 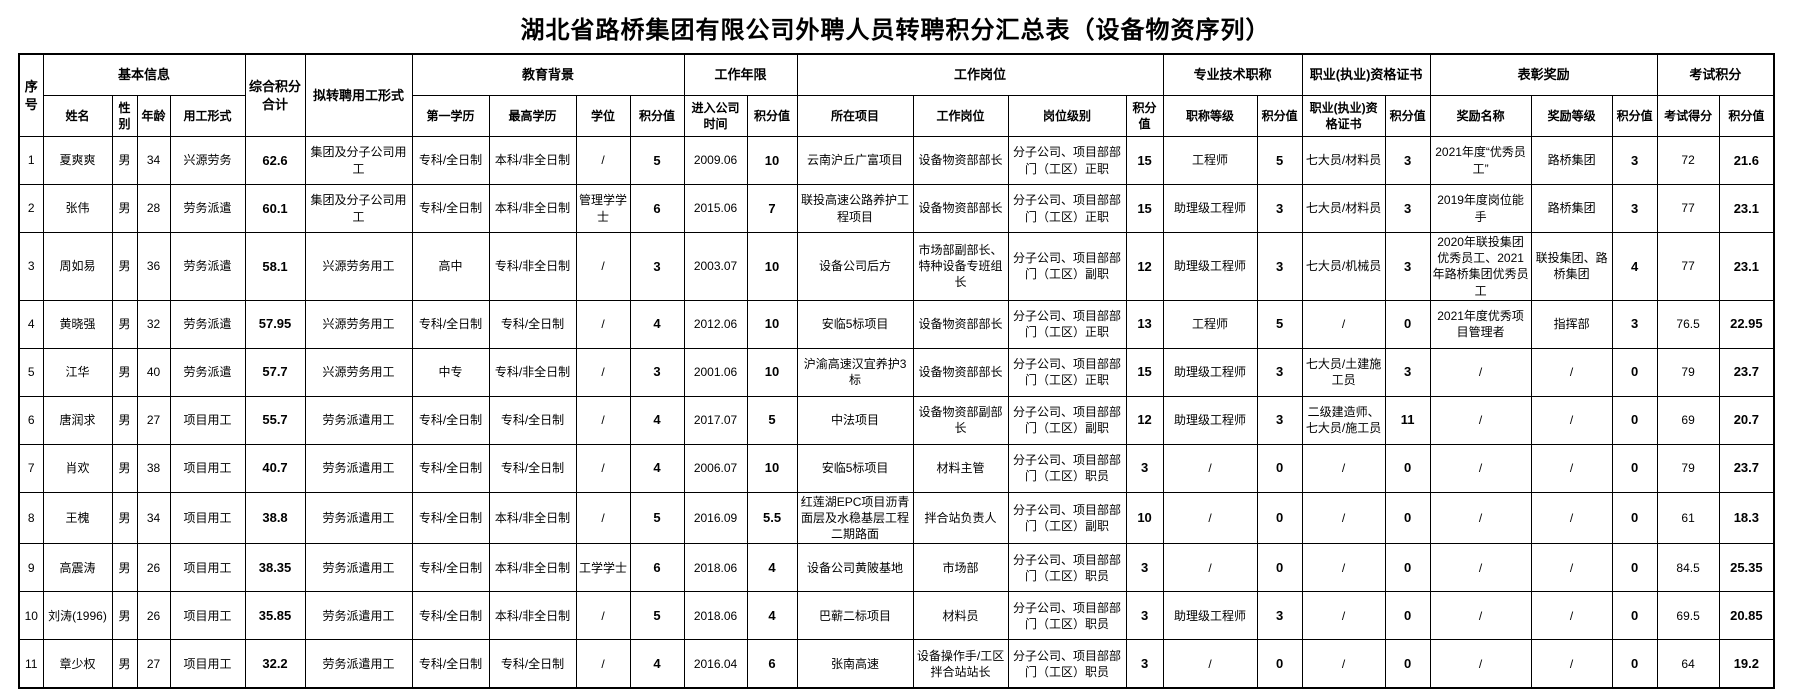 I want to click on header-group-zhuanye-jishu-zhicheng: 专业技术职称, so click(x=1232, y=74).